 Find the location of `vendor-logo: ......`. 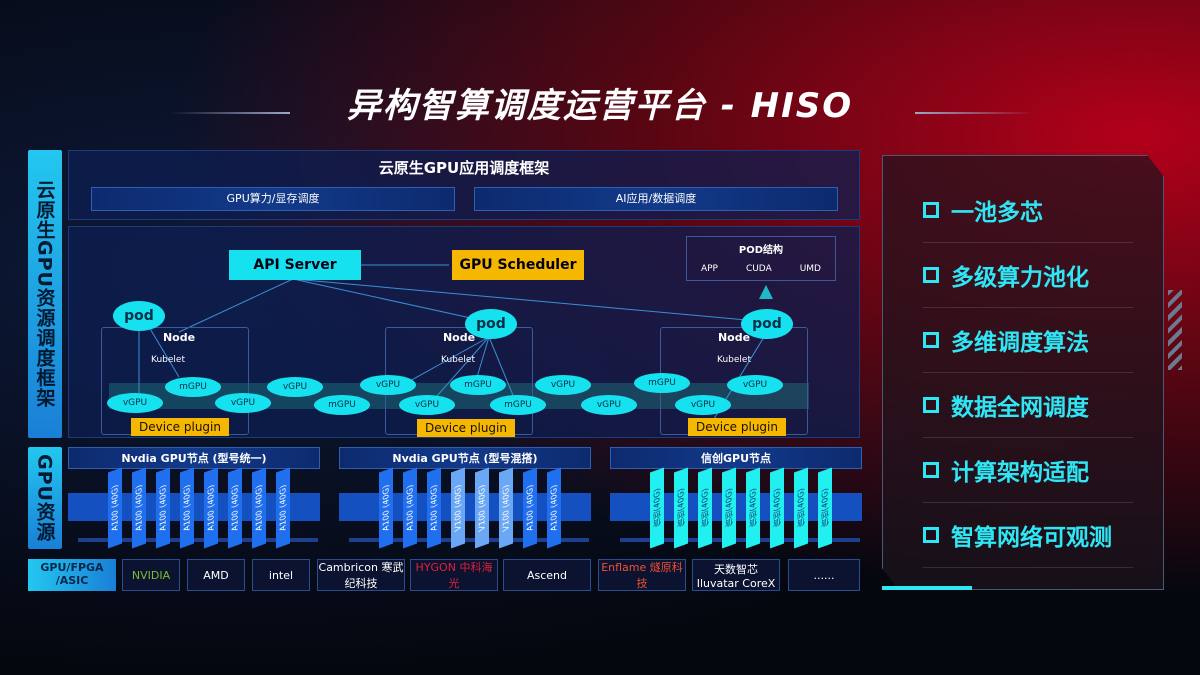

vendor-logo: ...... is located at coordinates (824, 575).